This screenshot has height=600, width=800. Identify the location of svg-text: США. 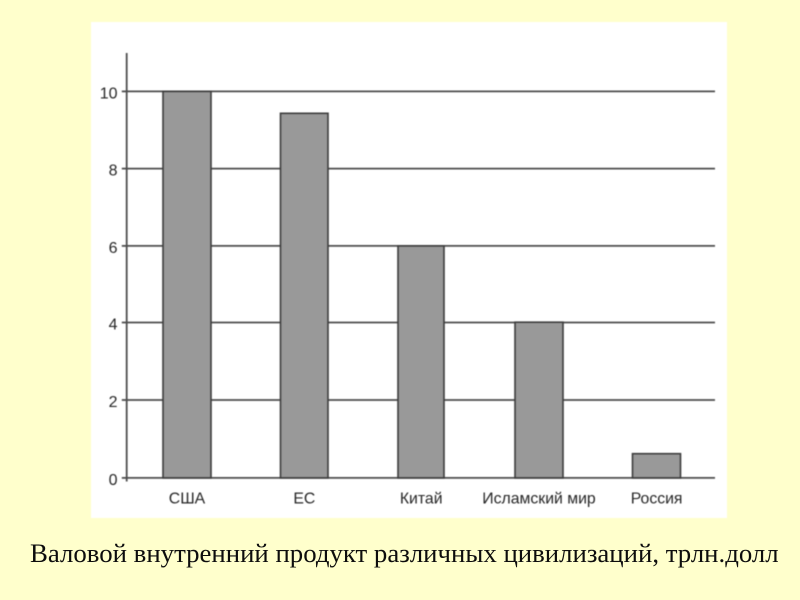
(187, 499).